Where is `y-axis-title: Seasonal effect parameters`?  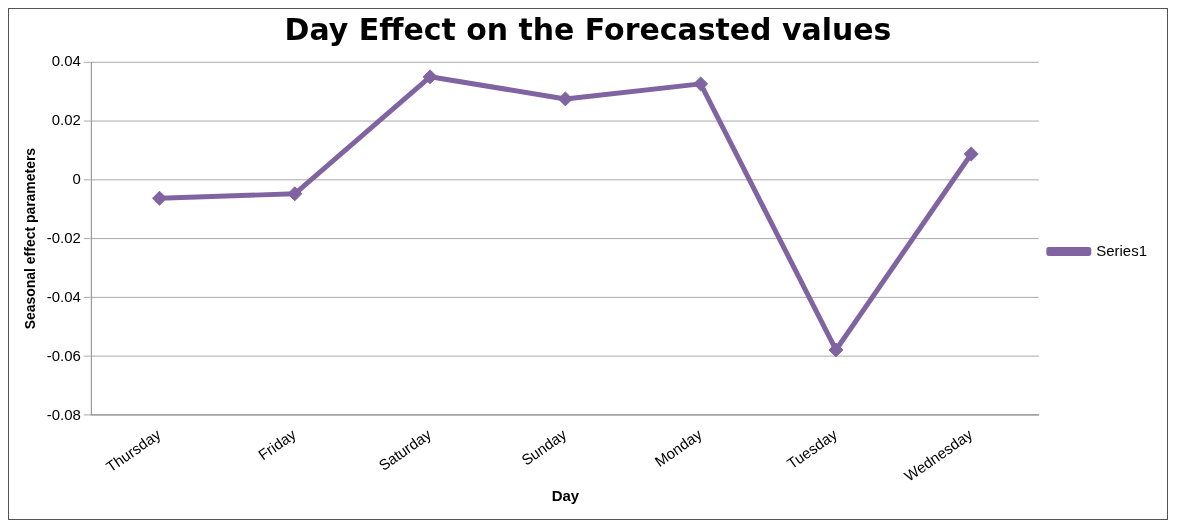
y-axis-title: Seasonal effect parameters is located at coordinates (30, 238).